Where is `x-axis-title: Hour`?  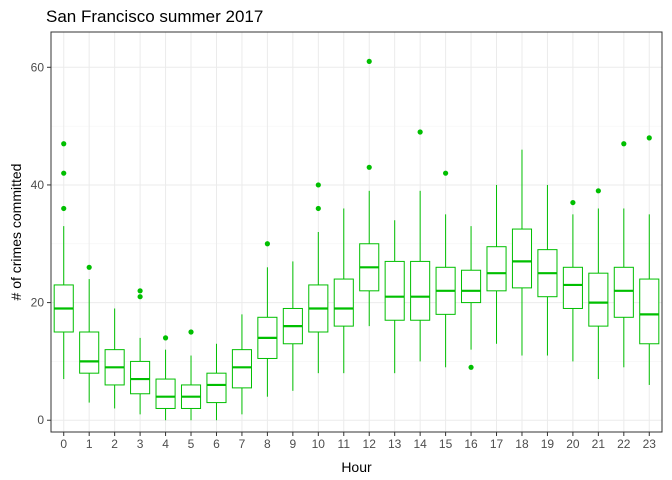 x-axis-title: Hour is located at coordinates (356, 467).